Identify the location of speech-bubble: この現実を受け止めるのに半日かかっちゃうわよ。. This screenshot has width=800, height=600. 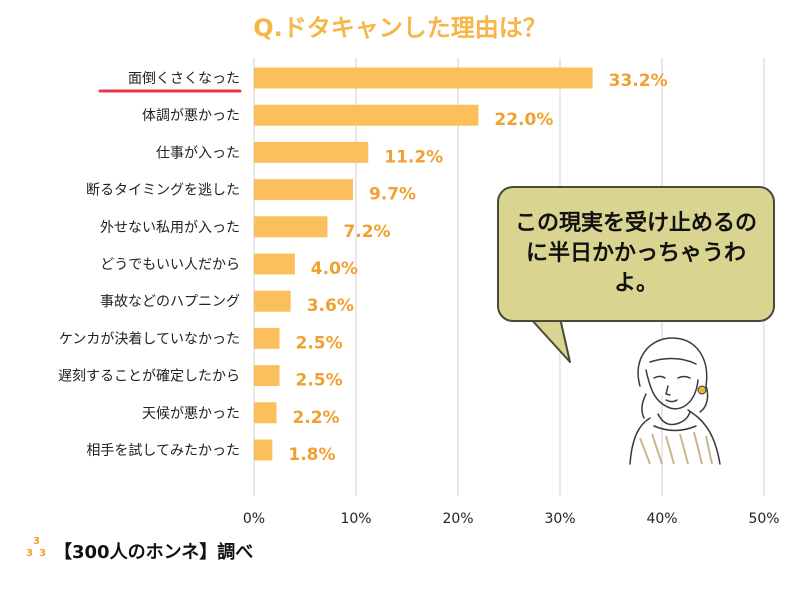
(636, 254).